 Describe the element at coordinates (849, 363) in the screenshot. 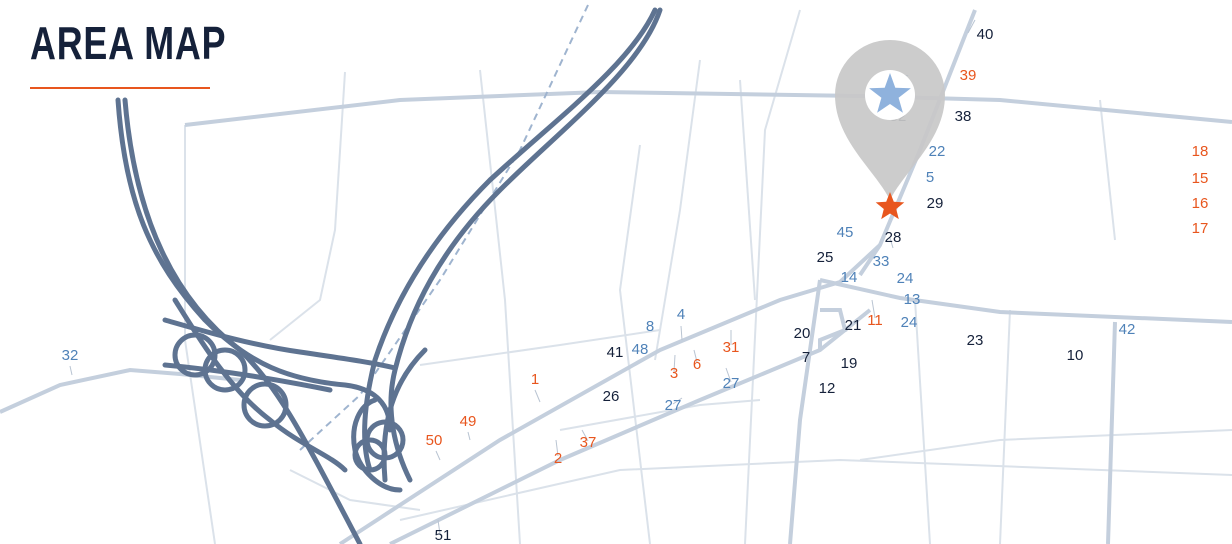

I see `map-marker-label: 19` at that location.